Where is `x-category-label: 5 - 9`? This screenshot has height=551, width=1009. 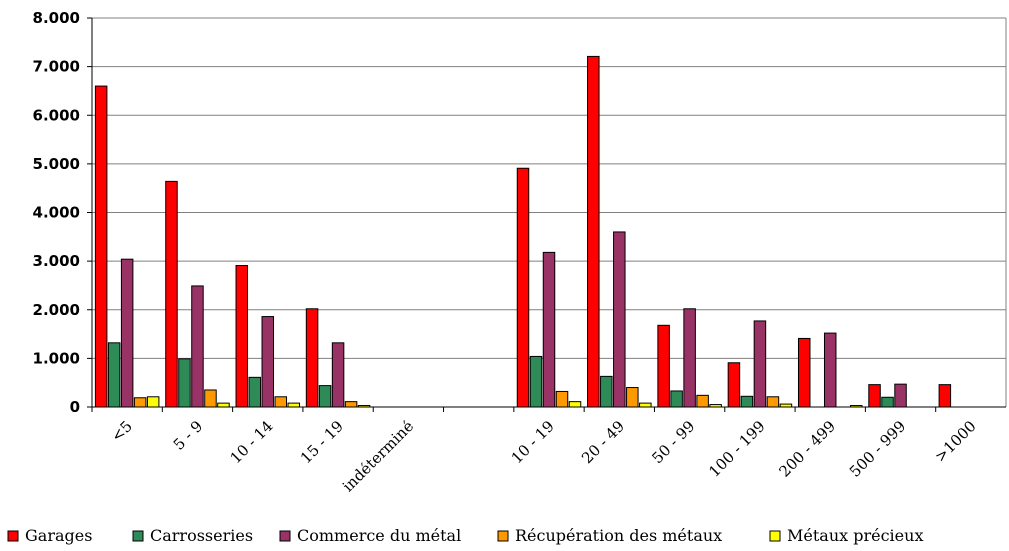 x-category-label: 5 - 9 is located at coordinates (188, 435).